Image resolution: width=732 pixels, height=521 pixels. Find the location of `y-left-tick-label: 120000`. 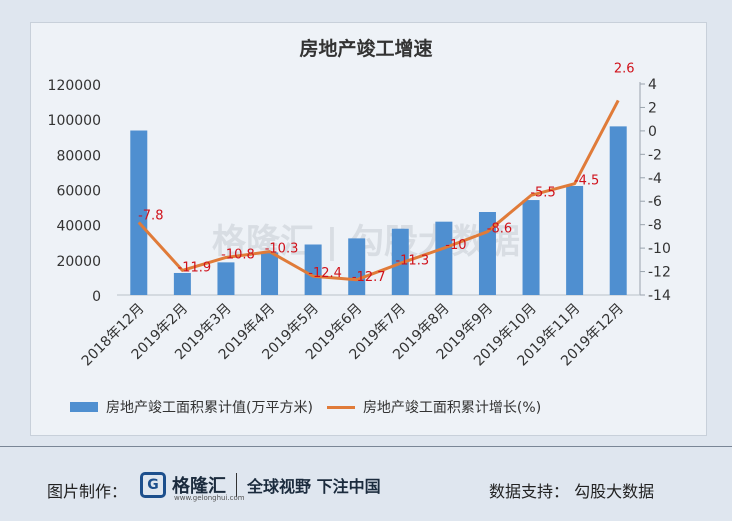

y-left-tick-label: 120000 is located at coordinates (74, 86).